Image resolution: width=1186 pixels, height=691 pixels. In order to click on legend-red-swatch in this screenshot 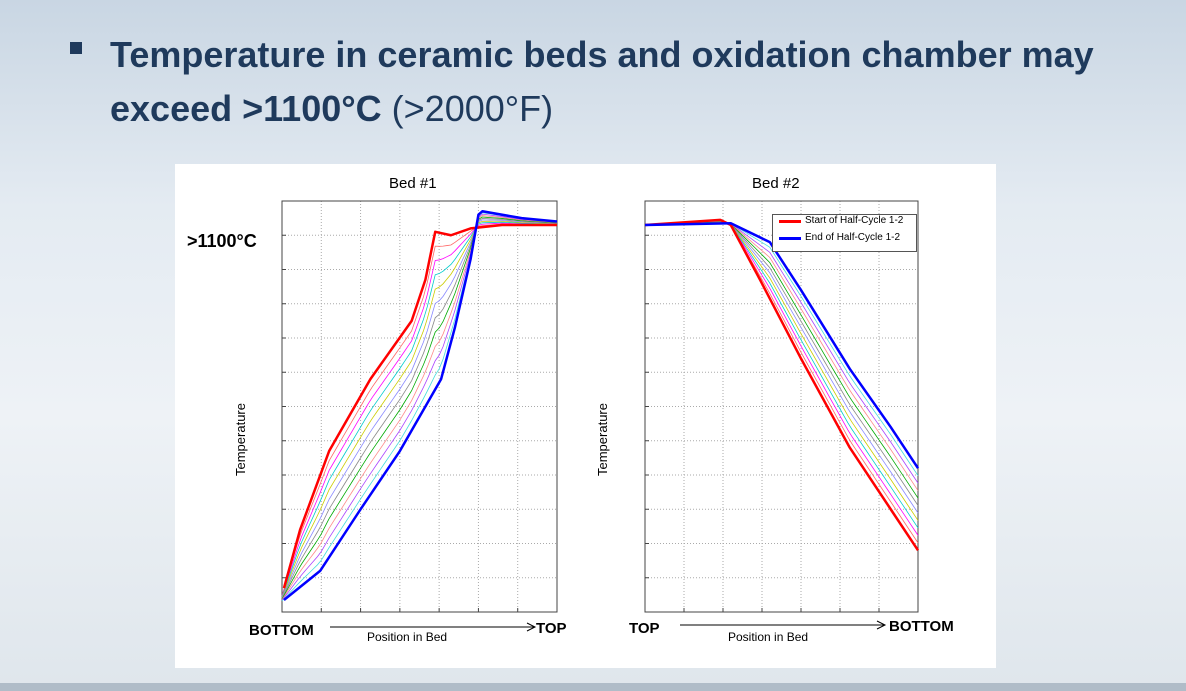, I will do `click(790, 221)`.